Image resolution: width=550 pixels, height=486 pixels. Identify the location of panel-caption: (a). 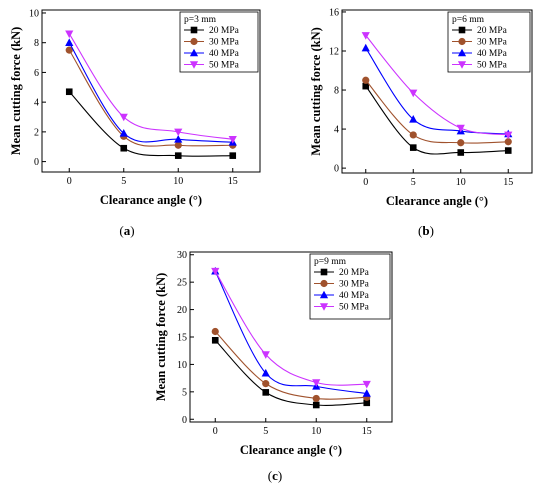
(126, 230).